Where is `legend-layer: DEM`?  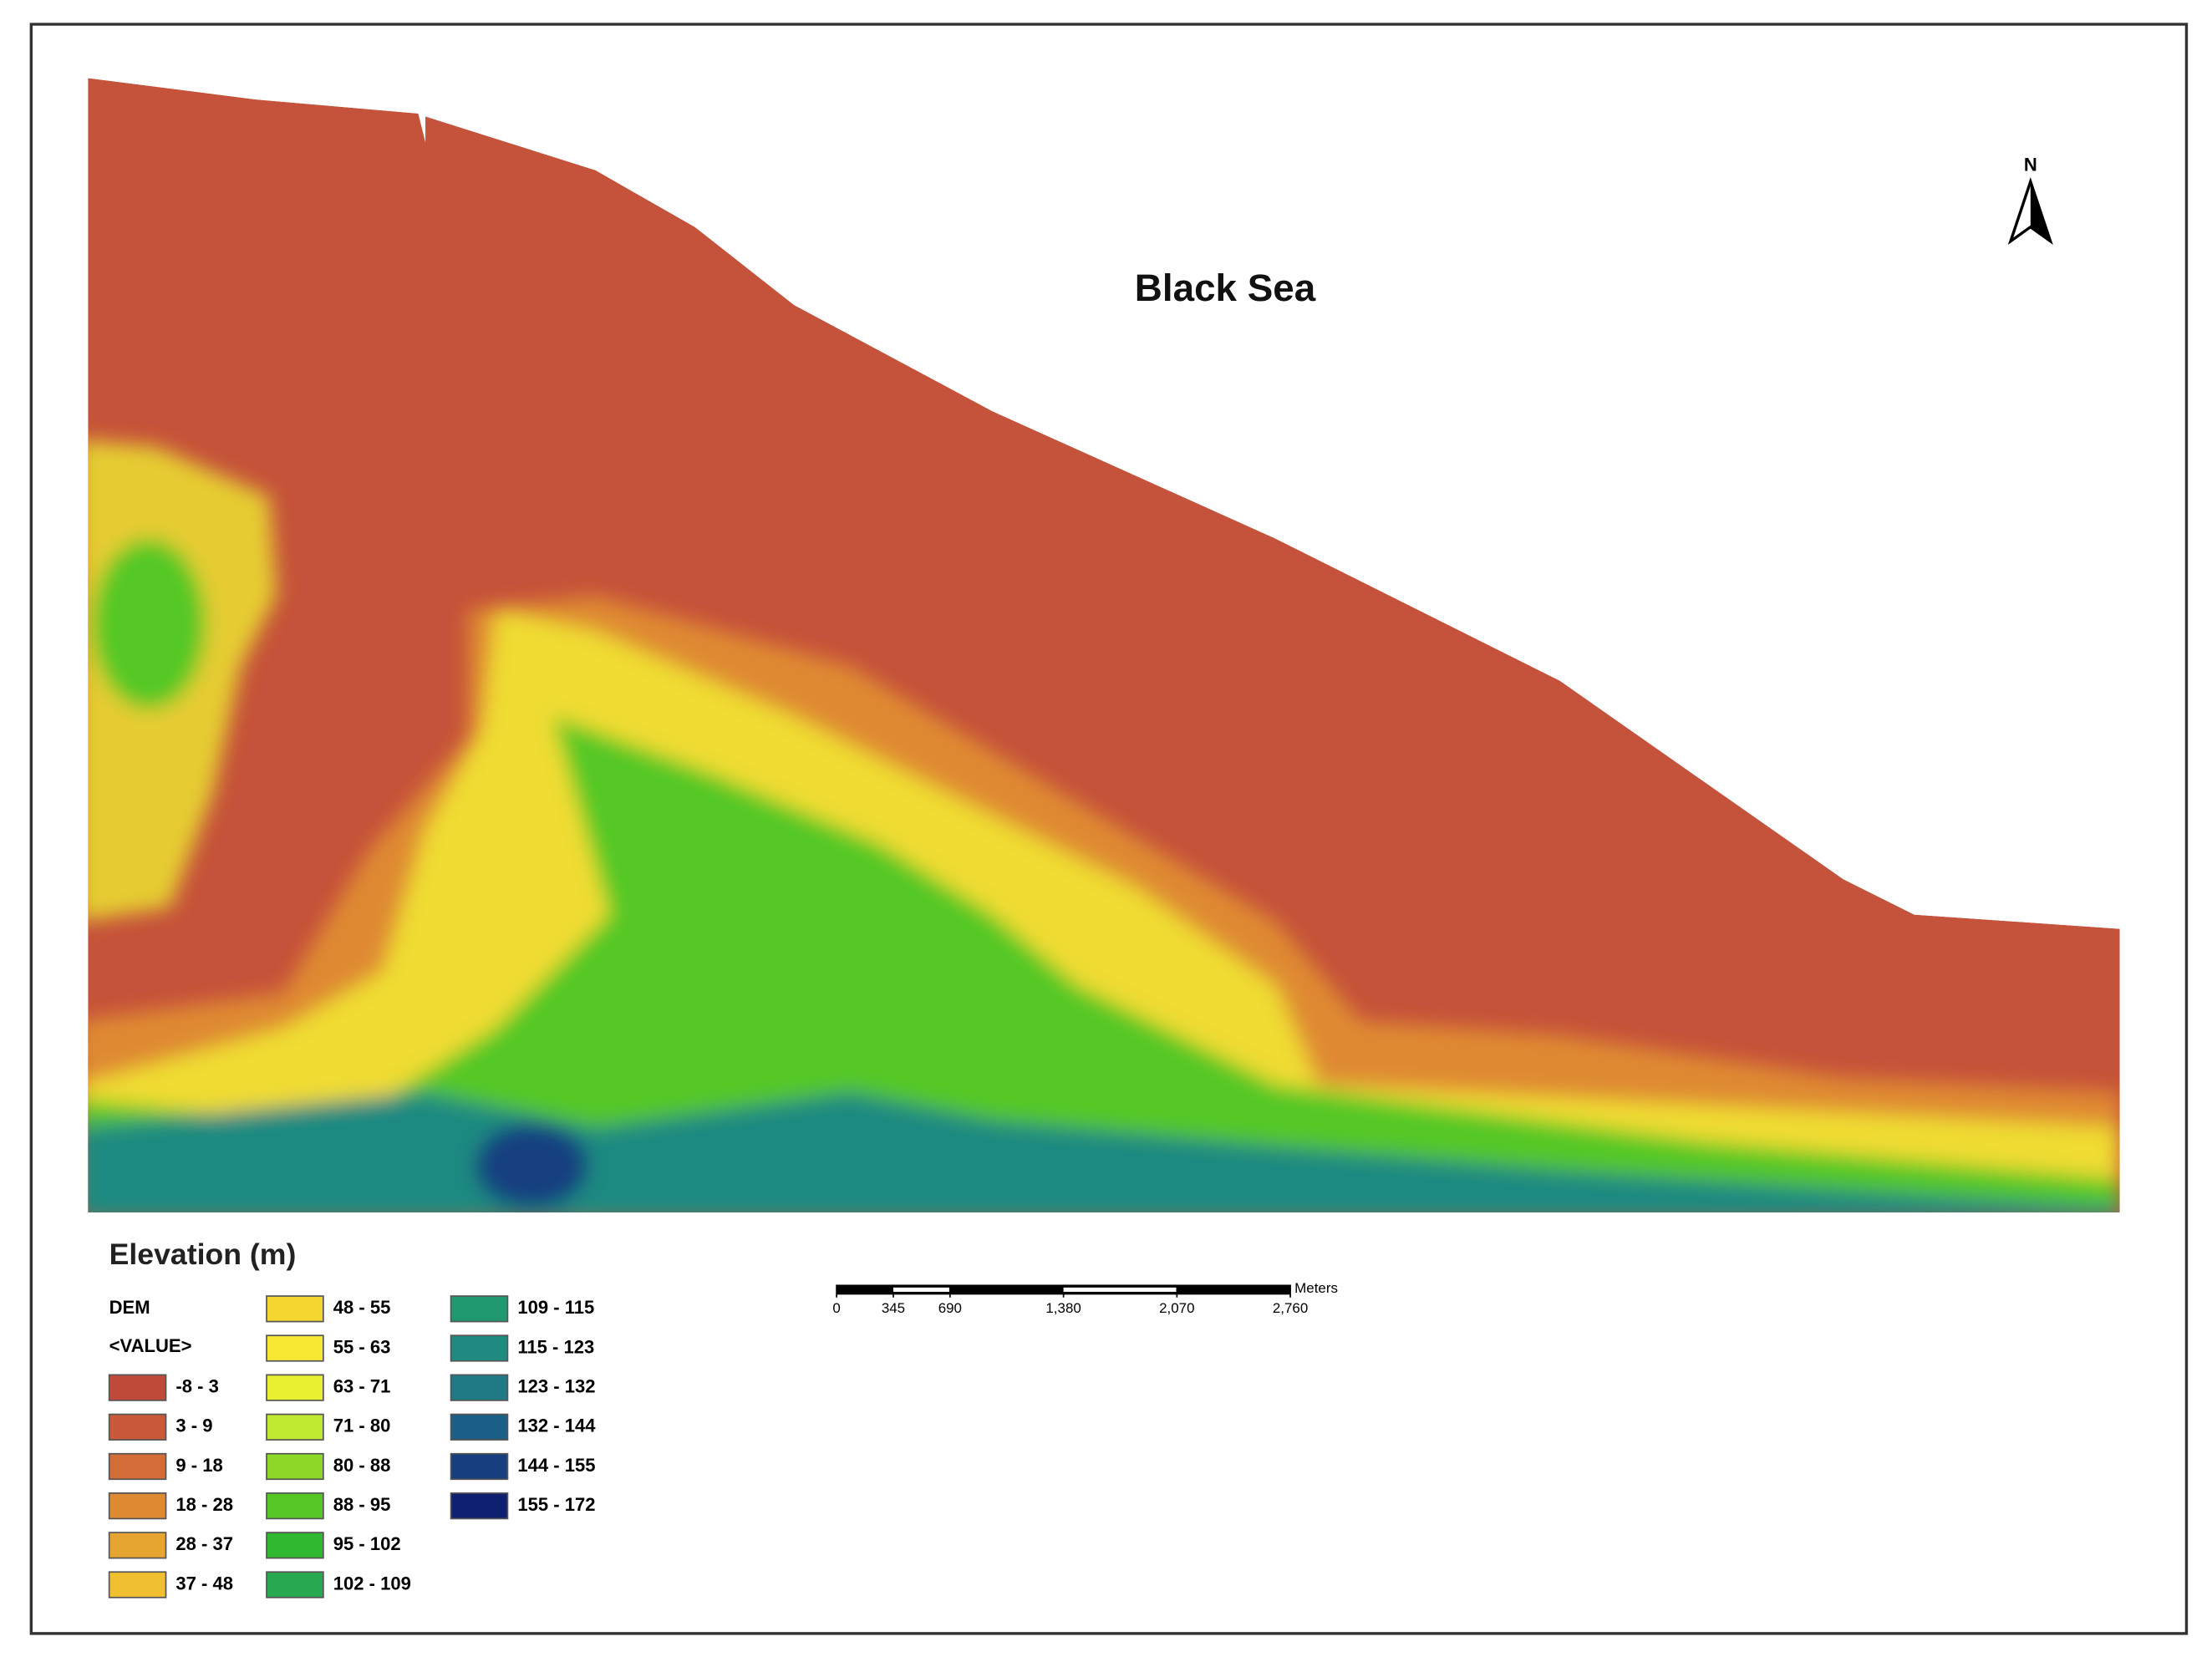
legend-layer: DEM is located at coordinates (129, 1307).